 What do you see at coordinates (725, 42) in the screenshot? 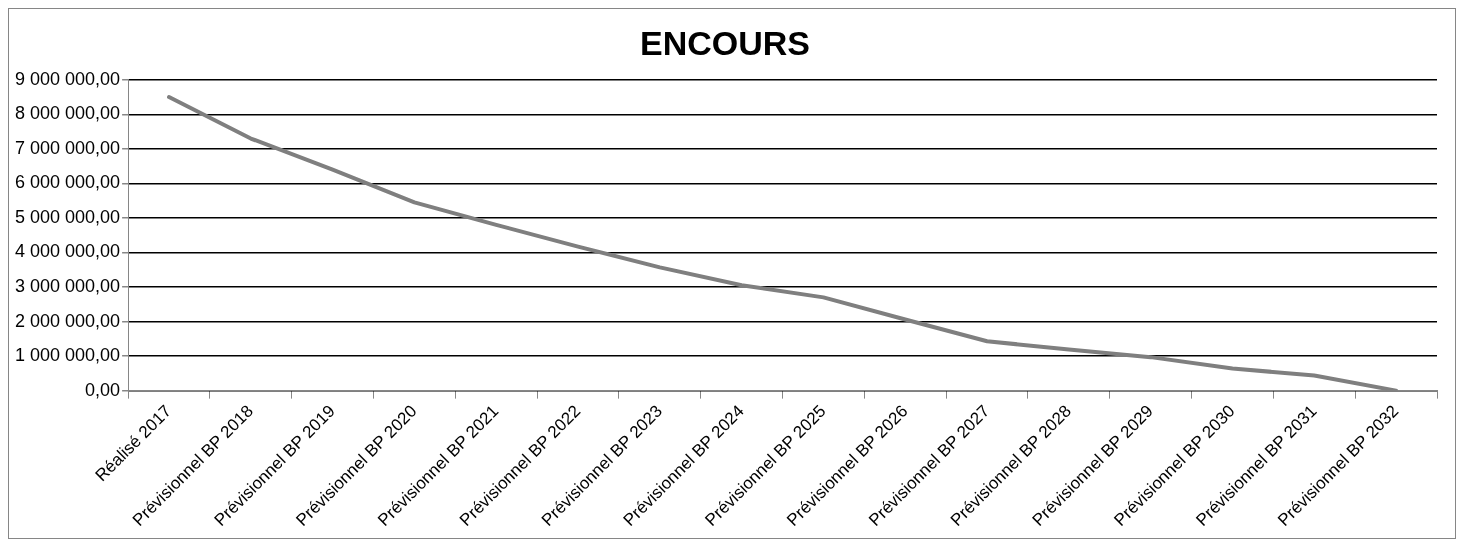
I see `chart-title: ENCOURS` at bounding box center [725, 42].